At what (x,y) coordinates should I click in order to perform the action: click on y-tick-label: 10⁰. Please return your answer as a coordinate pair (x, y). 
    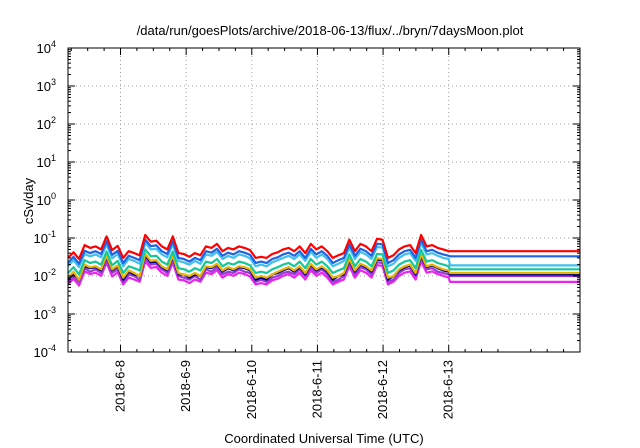
    Looking at the image, I should click on (46, 199).